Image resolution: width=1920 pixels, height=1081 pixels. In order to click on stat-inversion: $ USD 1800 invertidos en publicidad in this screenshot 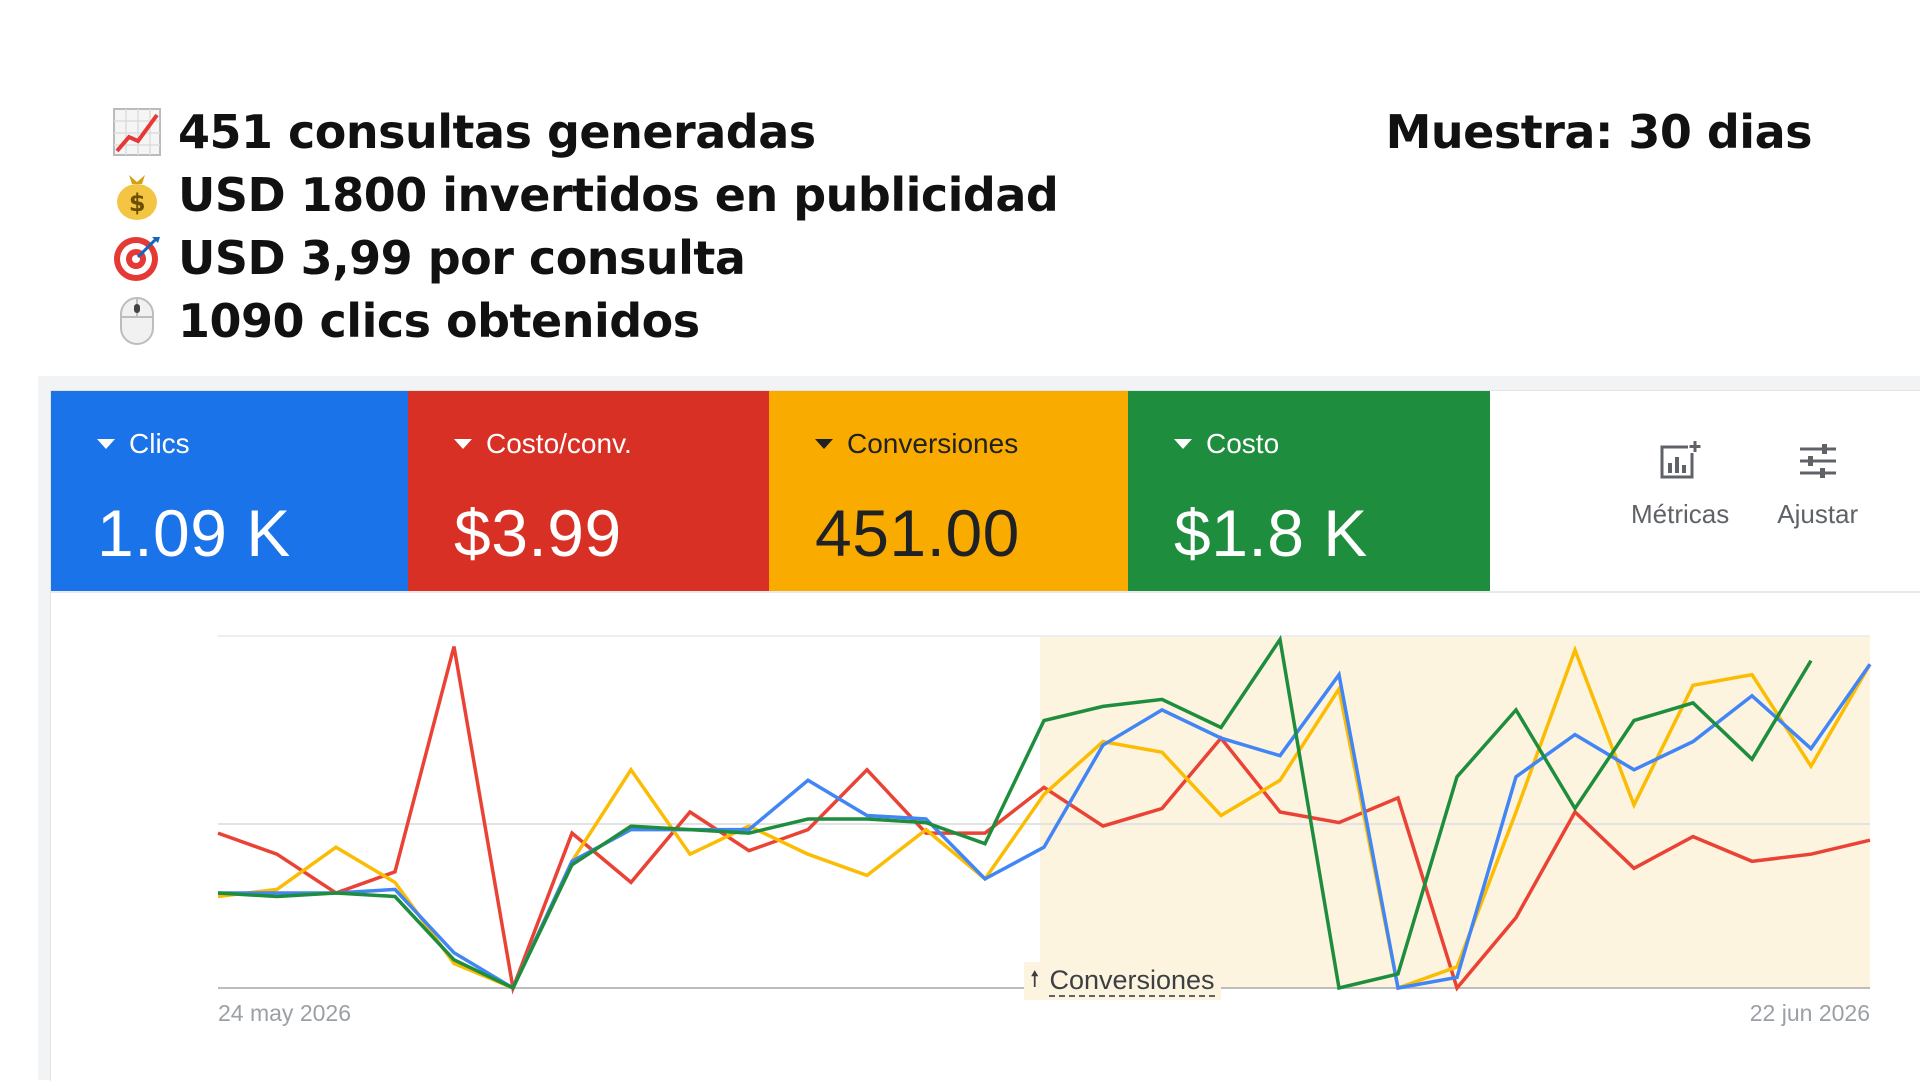, I will do `click(583, 194)`.